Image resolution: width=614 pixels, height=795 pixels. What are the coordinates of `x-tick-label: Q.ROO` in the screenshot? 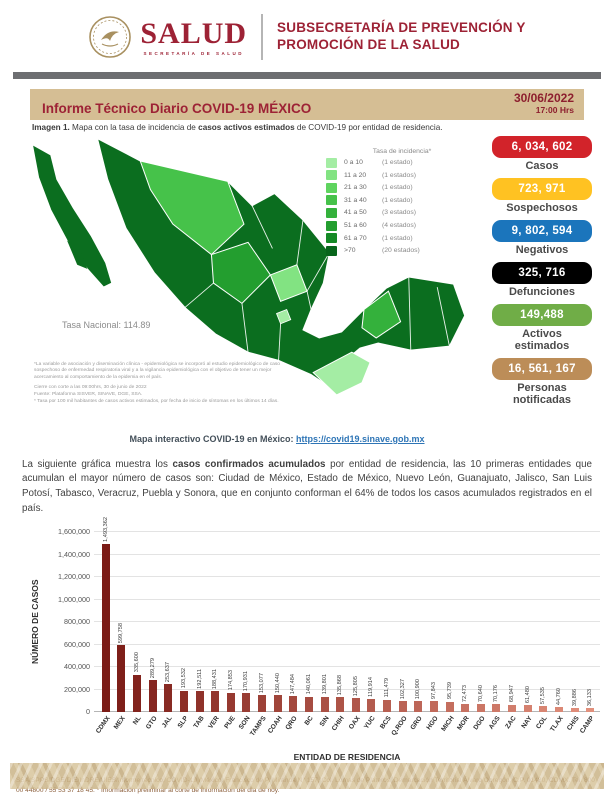 It's located at (399, 726).